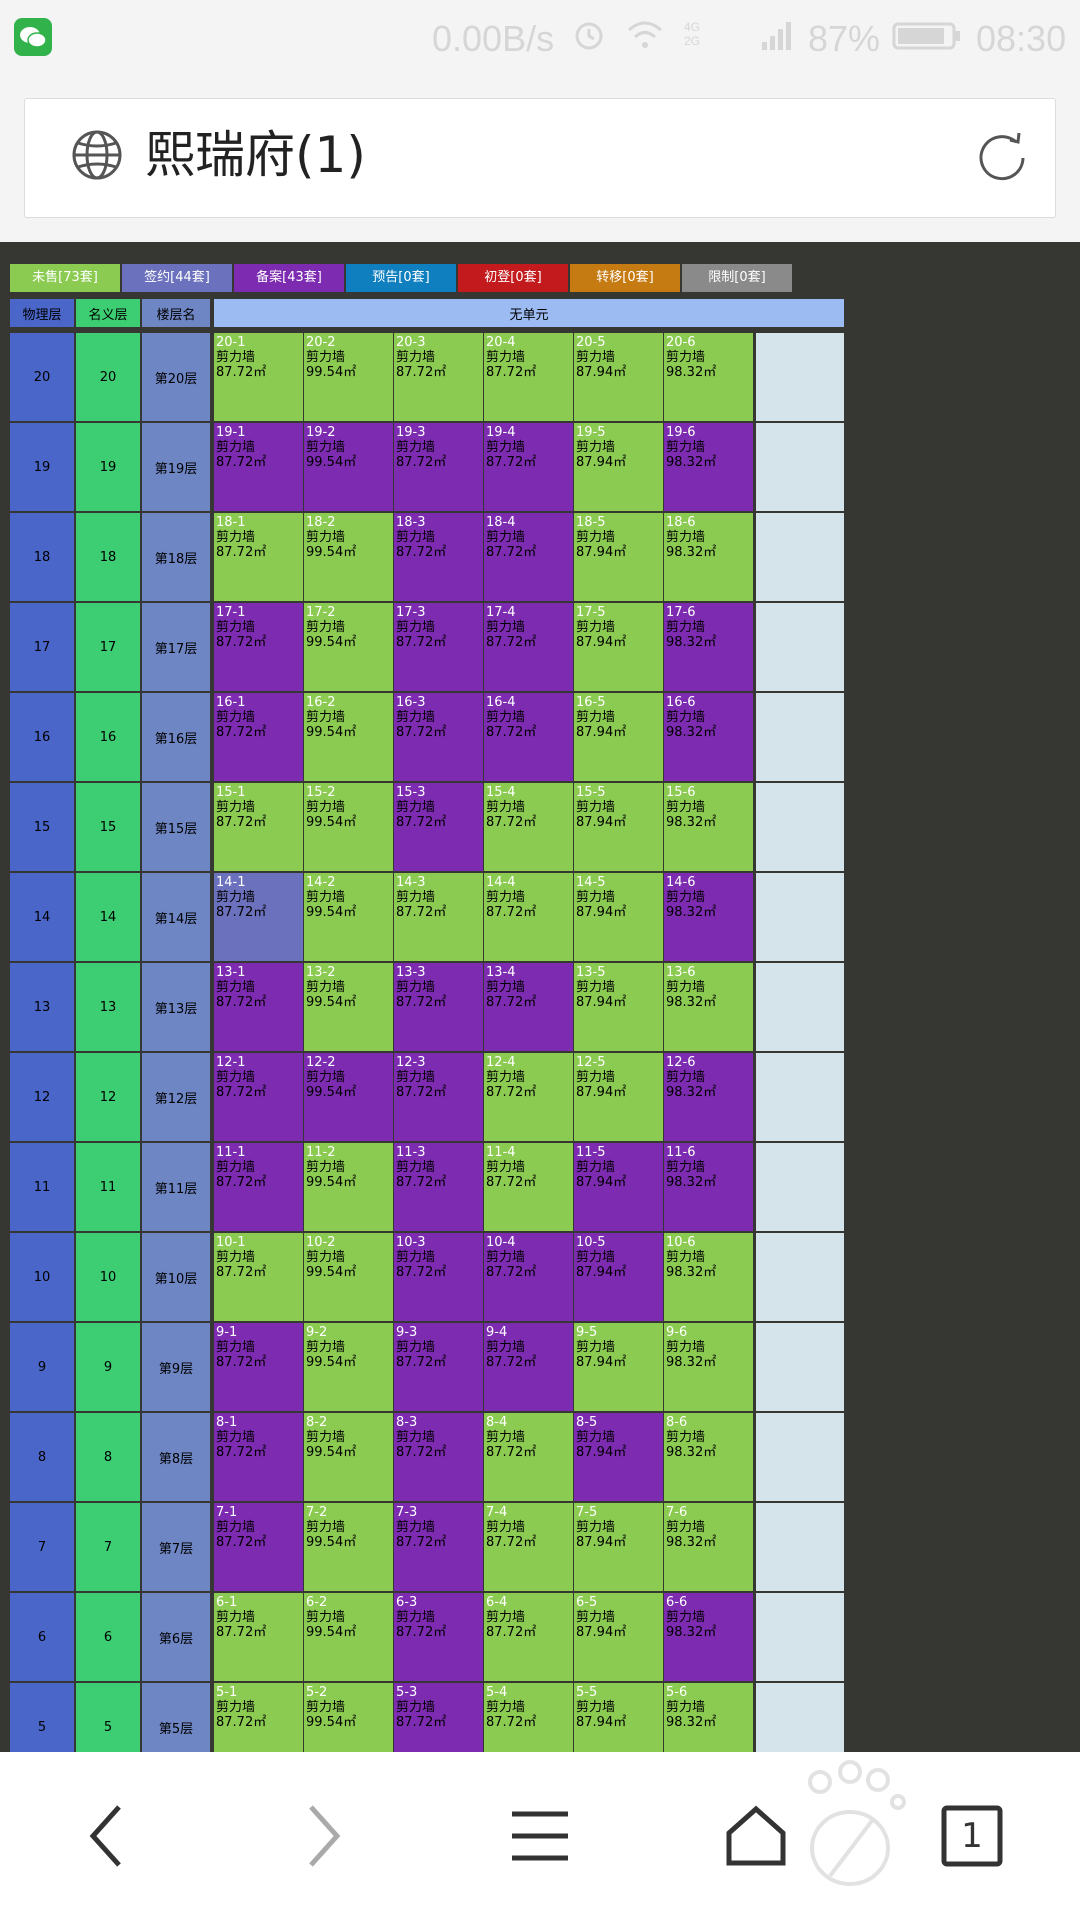  I want to click on unit-cell: 7-4 剪力墙 87.72㎡, so click(528, 1547).